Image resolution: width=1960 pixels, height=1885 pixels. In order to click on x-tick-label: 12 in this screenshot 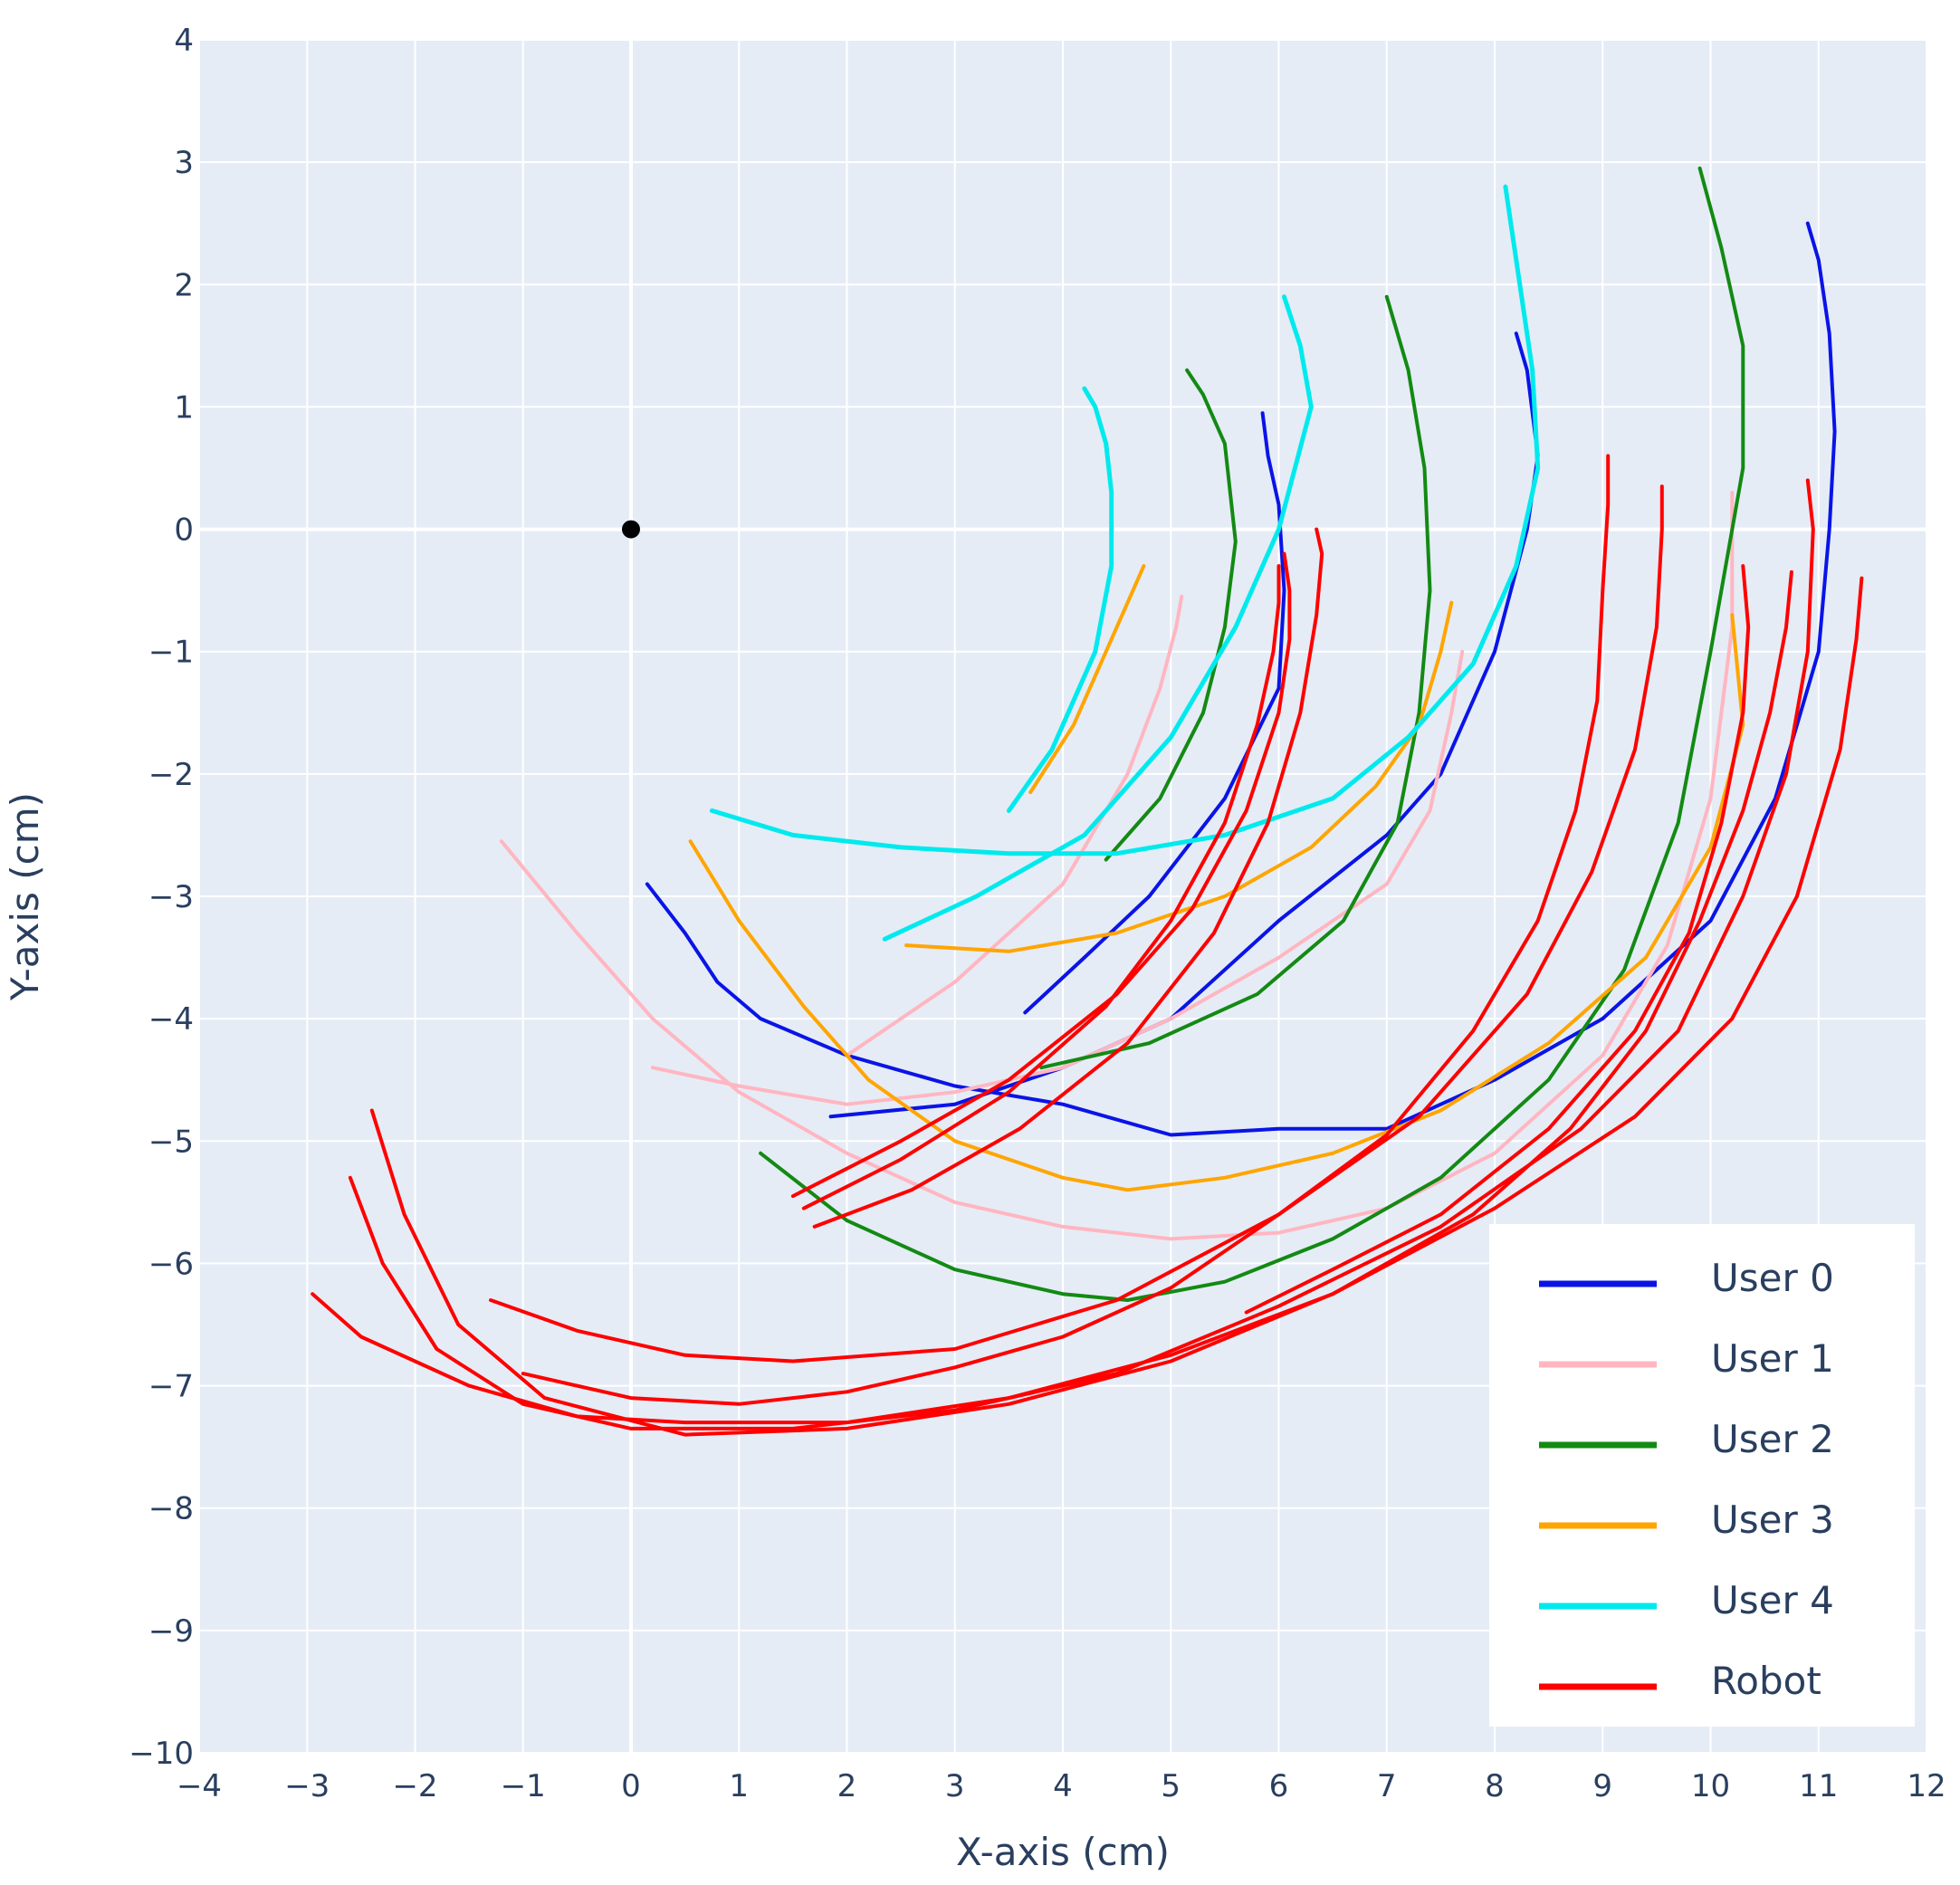, I will do `click(1926, 1786)`.